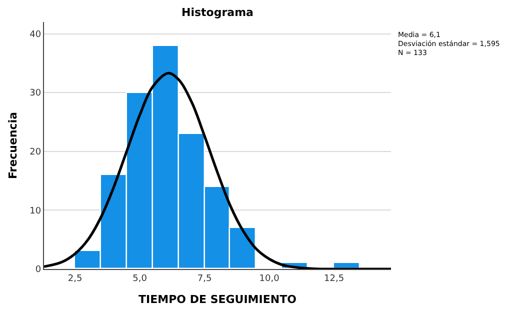  I want to click on x-tick-label: 7,5, so click(204, 279).